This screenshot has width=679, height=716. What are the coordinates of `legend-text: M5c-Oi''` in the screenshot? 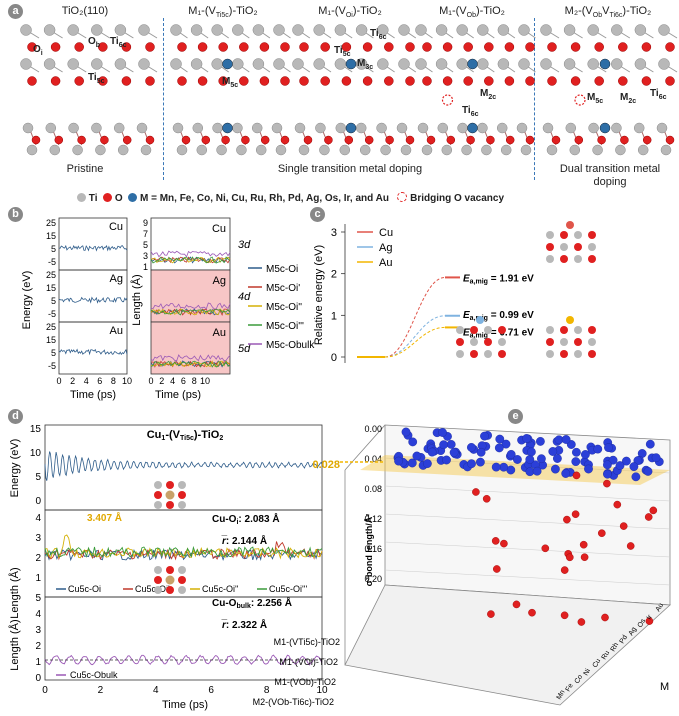 It's located at (284, 307).